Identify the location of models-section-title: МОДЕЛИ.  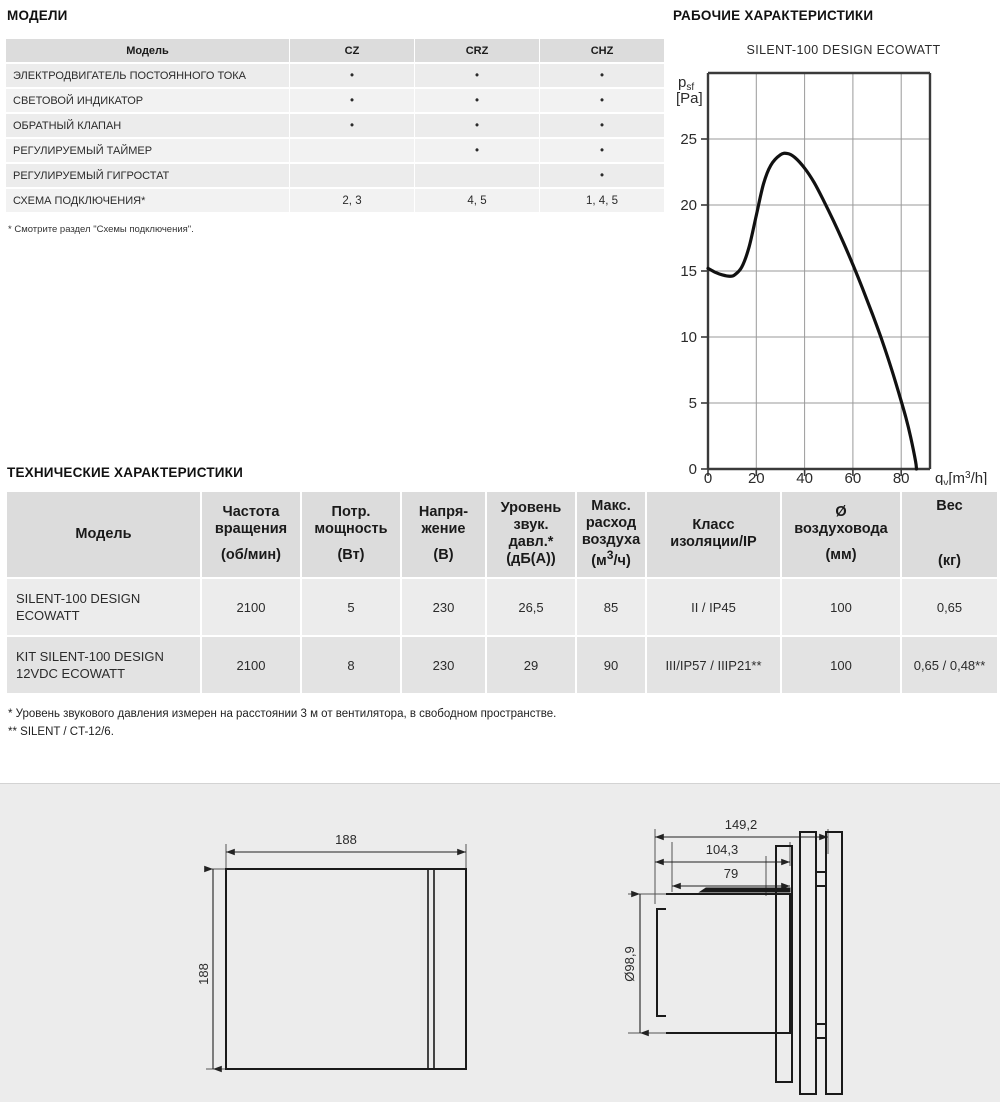
(37, 15).